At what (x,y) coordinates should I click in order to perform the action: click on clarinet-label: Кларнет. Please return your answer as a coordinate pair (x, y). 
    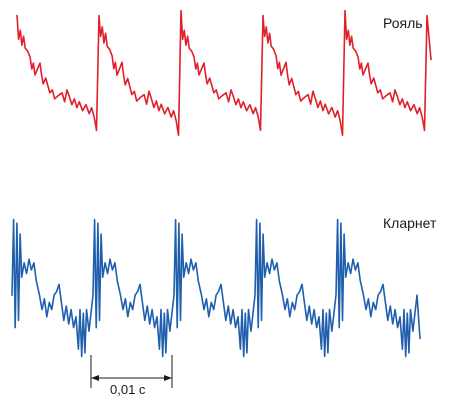
    Looking at the image, I should click on (410, 223).